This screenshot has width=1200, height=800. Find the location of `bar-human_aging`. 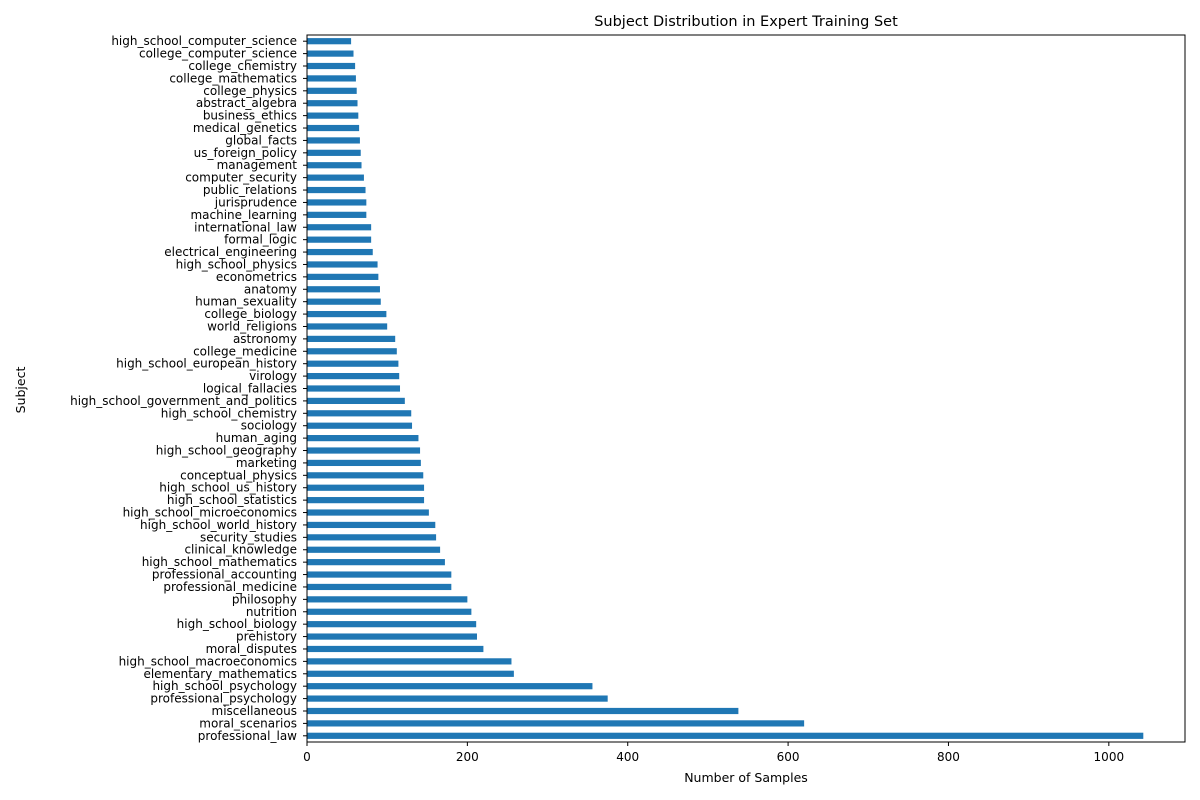

bar-human_aging is located at coordinates (363, 438).